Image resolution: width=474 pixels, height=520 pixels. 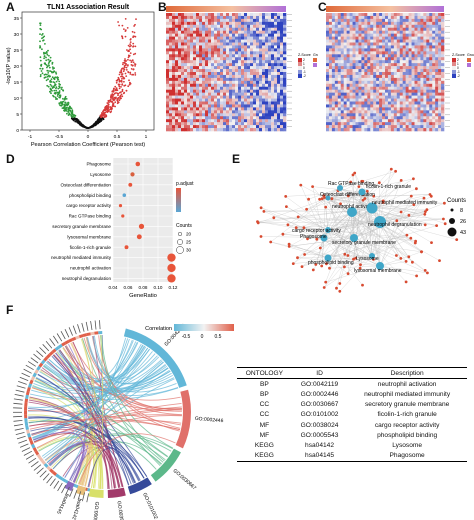 What do you see at coordinates (395, 225) in the screenshot?
I see `network-term-label: neutrophil degranulation` at bounding box center [395, 225].